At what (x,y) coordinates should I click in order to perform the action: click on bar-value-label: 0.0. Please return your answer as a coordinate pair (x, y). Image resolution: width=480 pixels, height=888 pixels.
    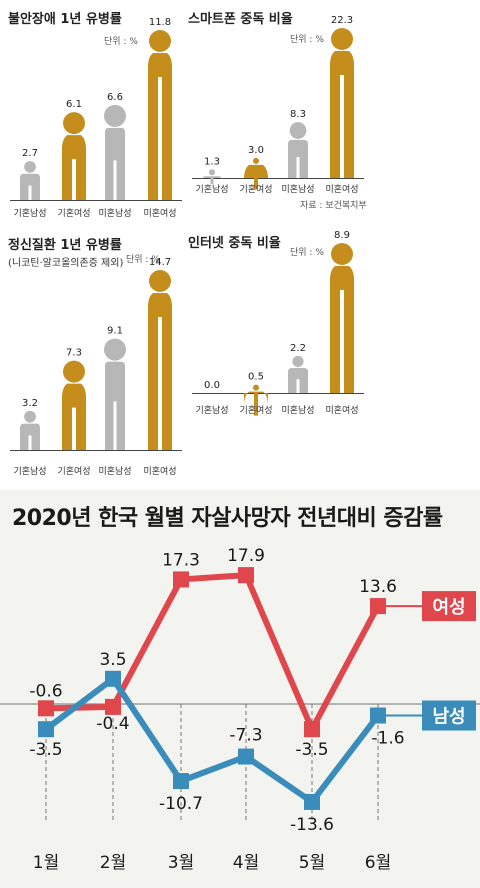
    Looking at the image, I should click on (212, 385).